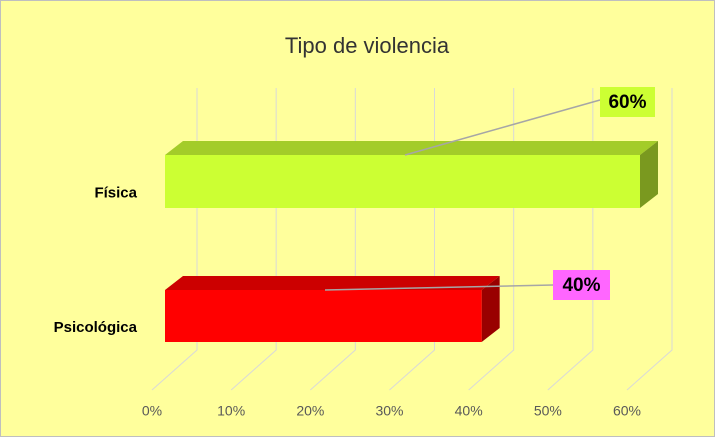 Image resolution: width=715 pixels, height=437 pixels. Describe the element at coordinates (389, 411) in the screenshot. I see `x-tick-label: 30%` at that location.